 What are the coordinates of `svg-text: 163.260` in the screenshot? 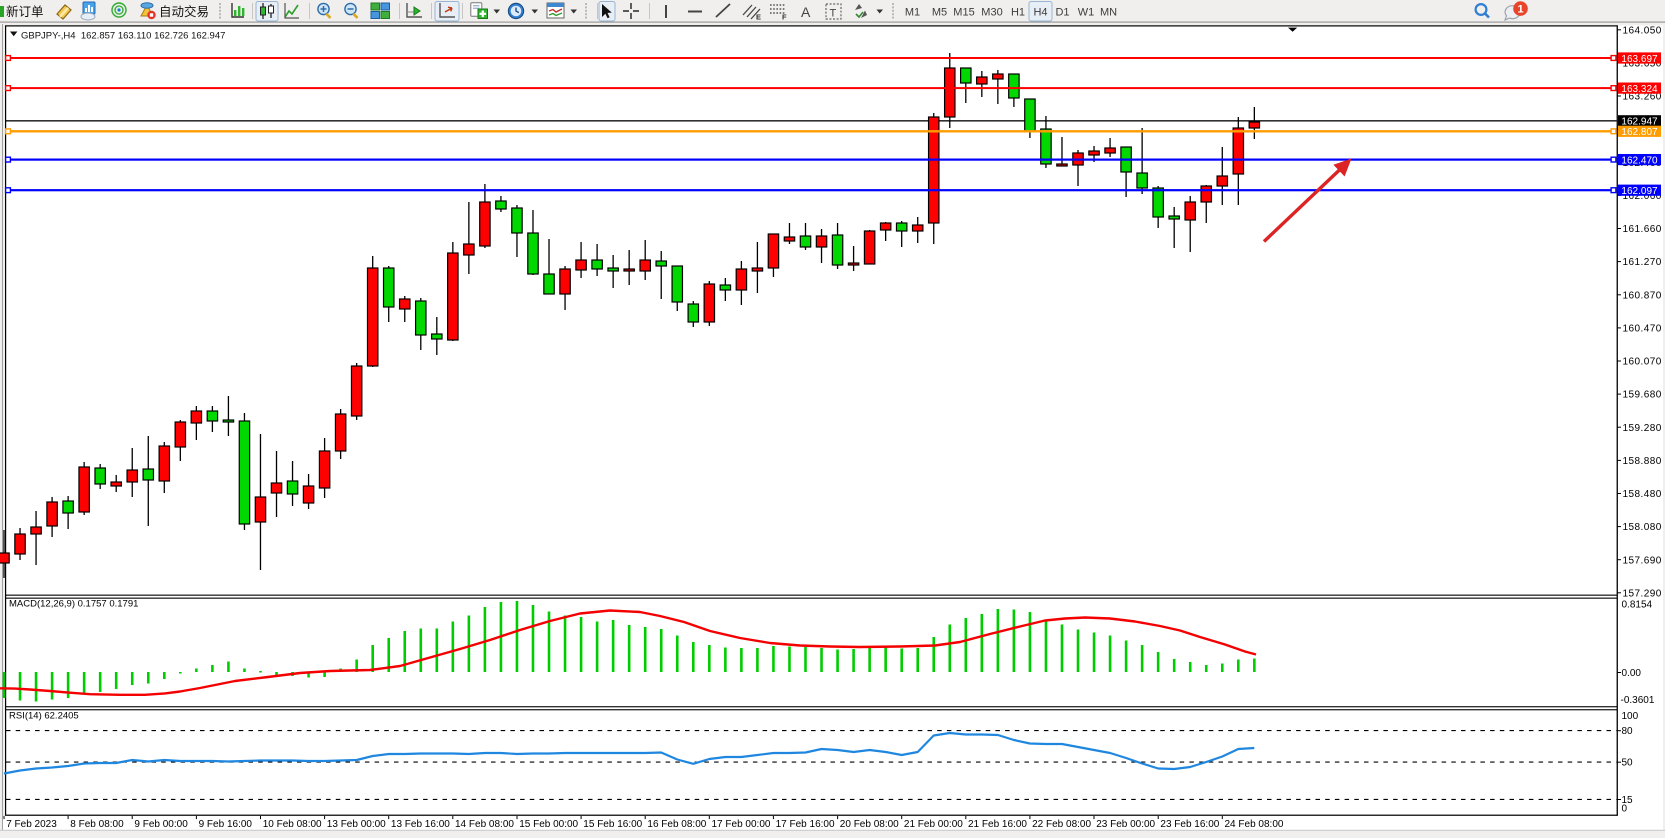 It's located at (1642, 97).